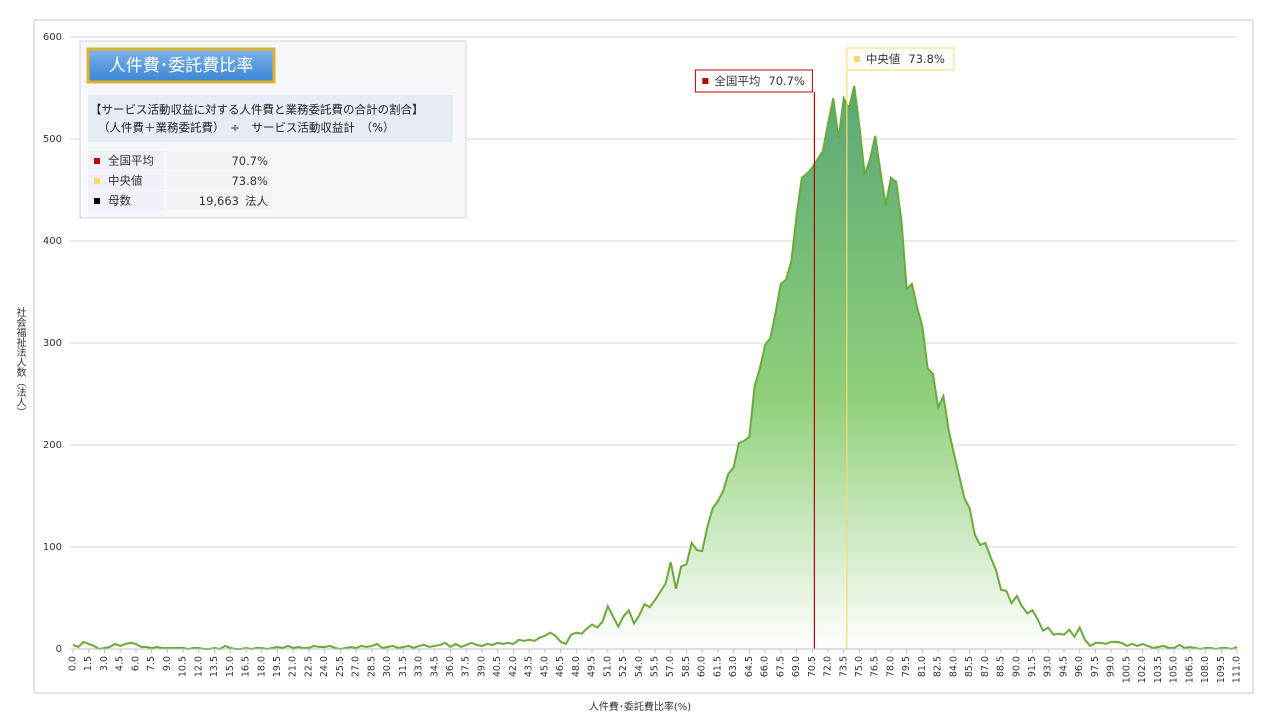  I want to click on x-tick-label: 102.0, so click(1142, 669).